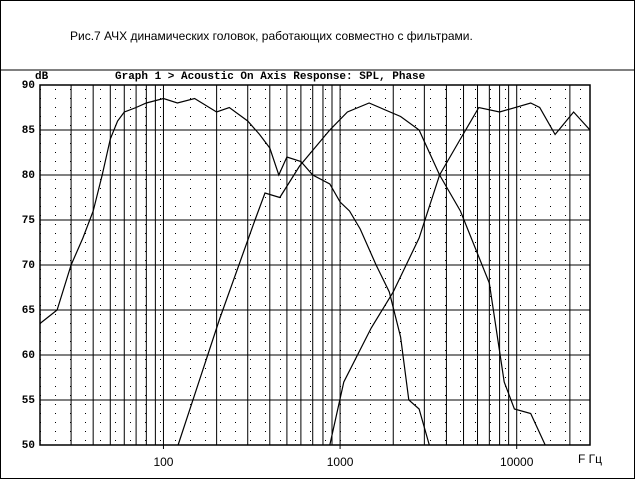  What do you see at coordinates (163, 462) in the screenshot?
I see `x-tick-label: 100` at bounding box center [163, 462].